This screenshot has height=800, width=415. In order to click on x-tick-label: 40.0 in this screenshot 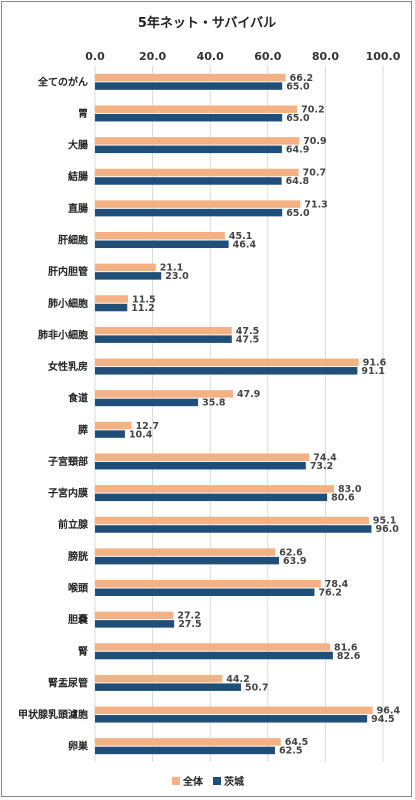, I will do `click(210, 56)`.